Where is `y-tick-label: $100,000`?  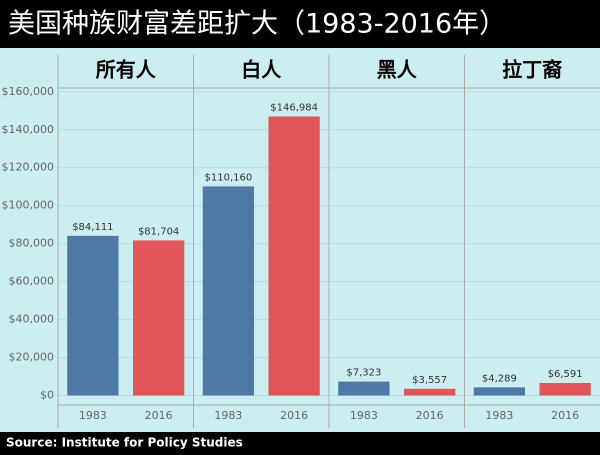
y-tick-label: $100,000 is located at coordinates (28, 205).